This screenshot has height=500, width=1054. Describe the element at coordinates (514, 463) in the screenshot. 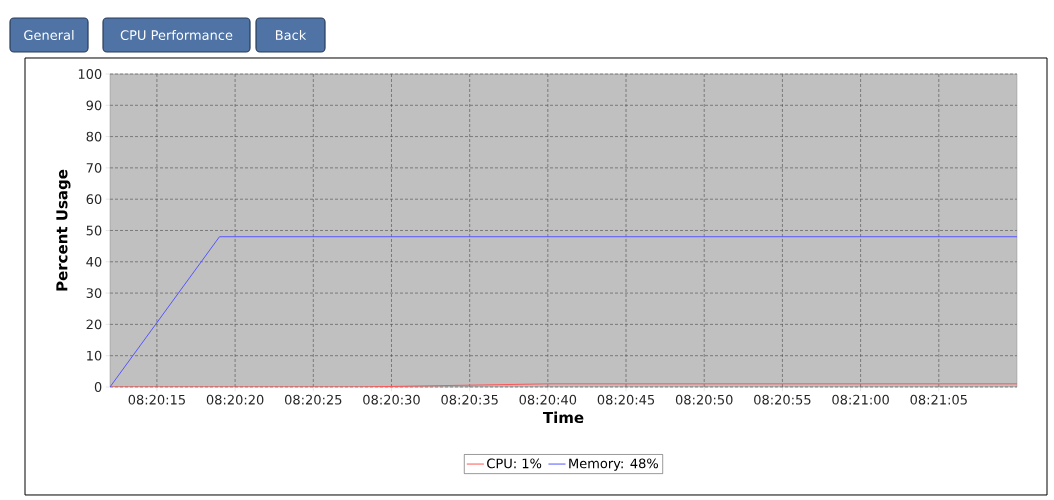

I see `legend-label: CPU: 1%` at that location.